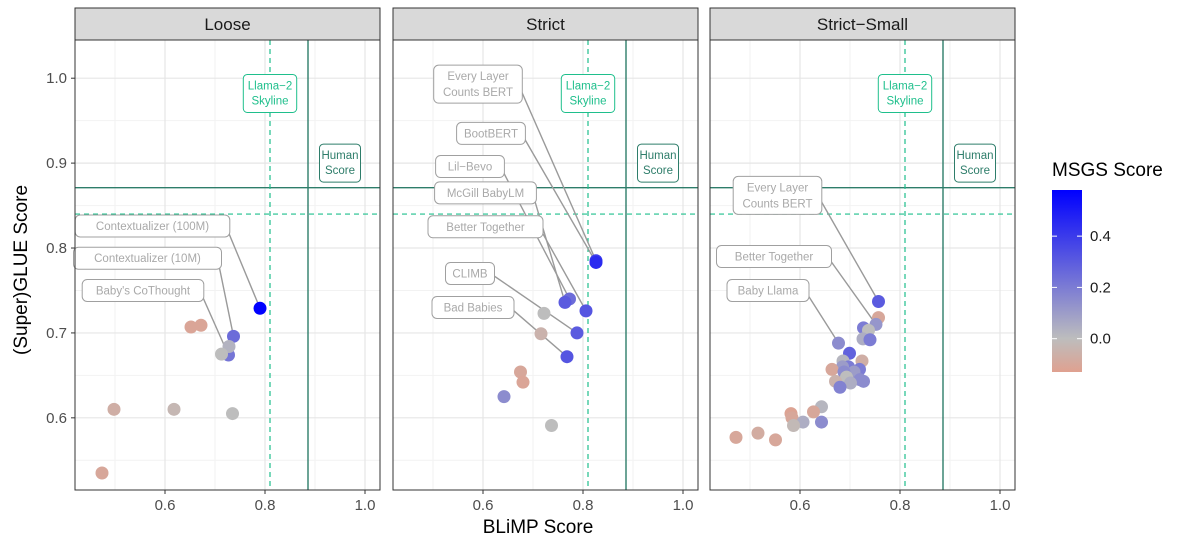  I want to click on y-tick-label: 0.9, so click(56, 163).